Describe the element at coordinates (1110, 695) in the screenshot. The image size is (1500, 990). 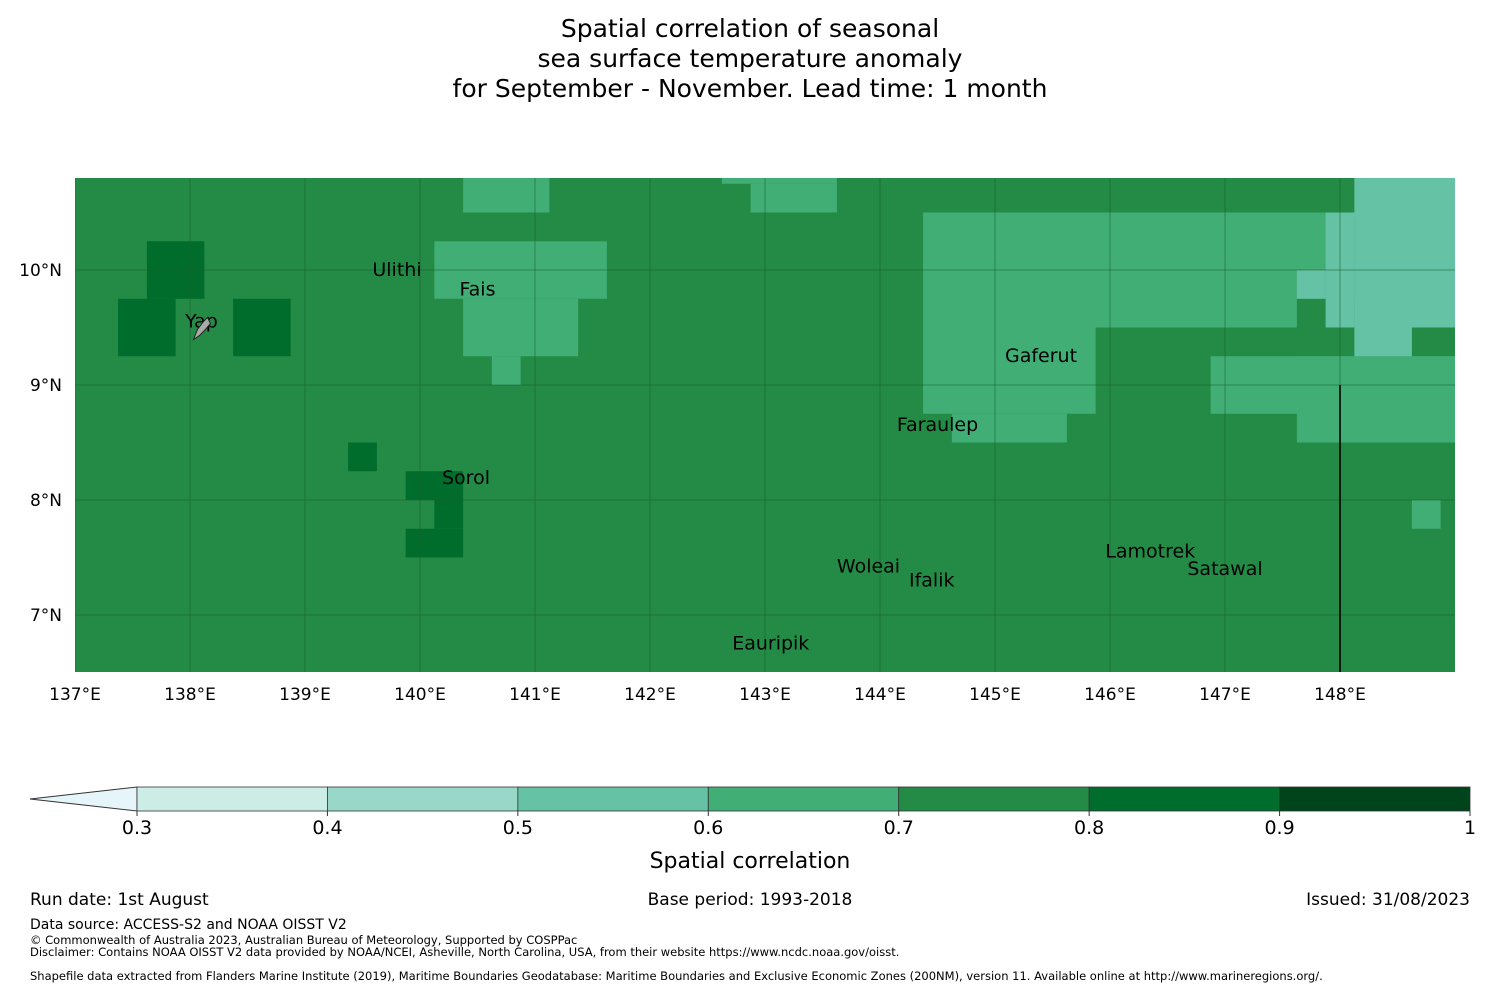
I see `lon-tick-label: 146°E` at that location.